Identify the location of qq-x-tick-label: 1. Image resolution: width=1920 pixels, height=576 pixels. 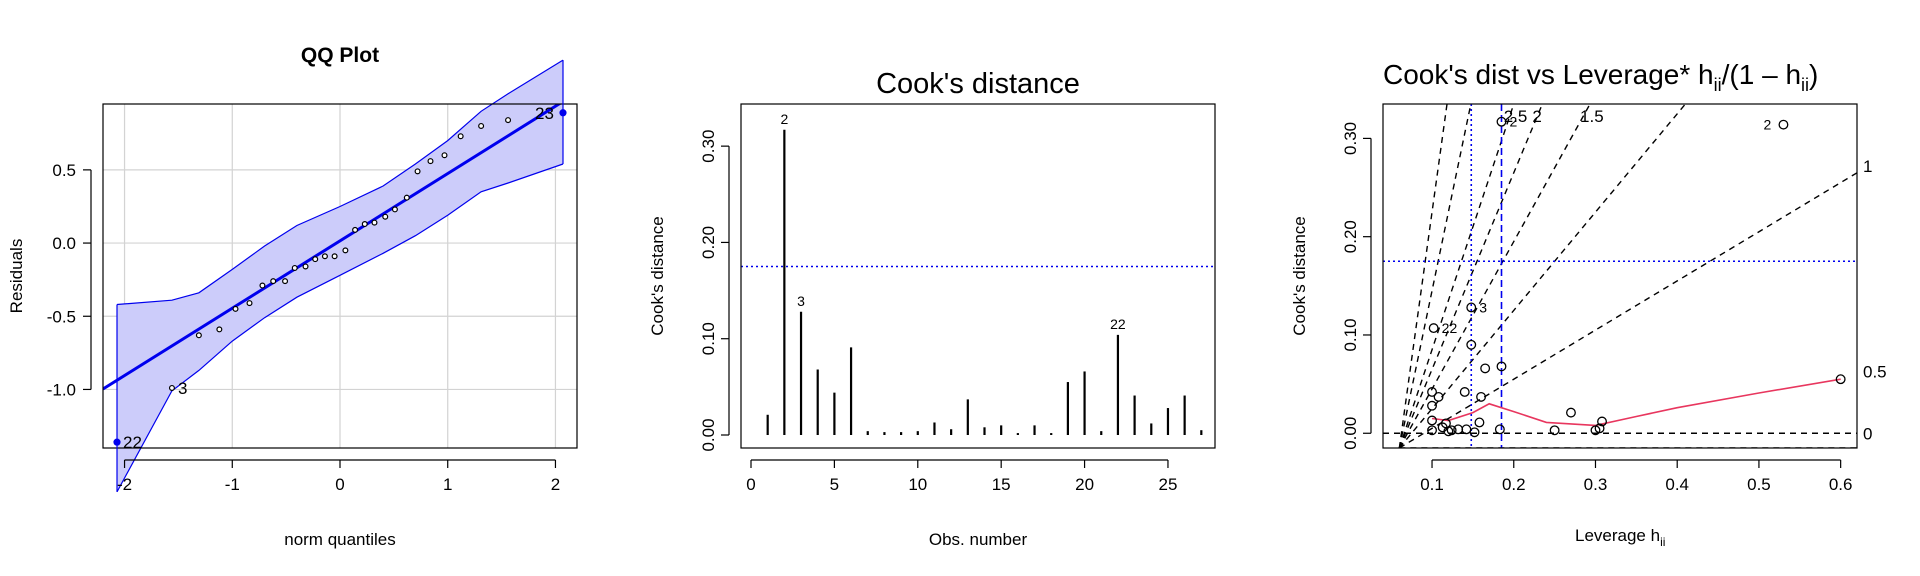
(447, 484).